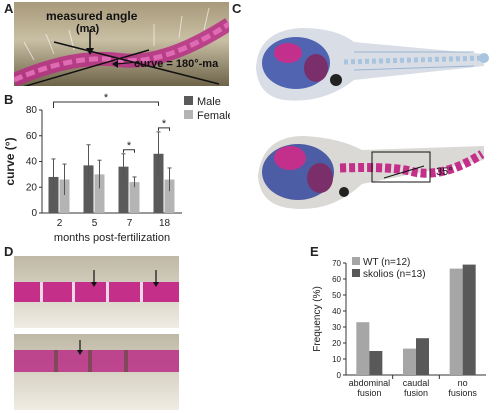 This screenshot has width=500, height=413. Describe the element at coordinates (32, 110) in the screenshot. I see `y-tick-label-b: 80` at that location.